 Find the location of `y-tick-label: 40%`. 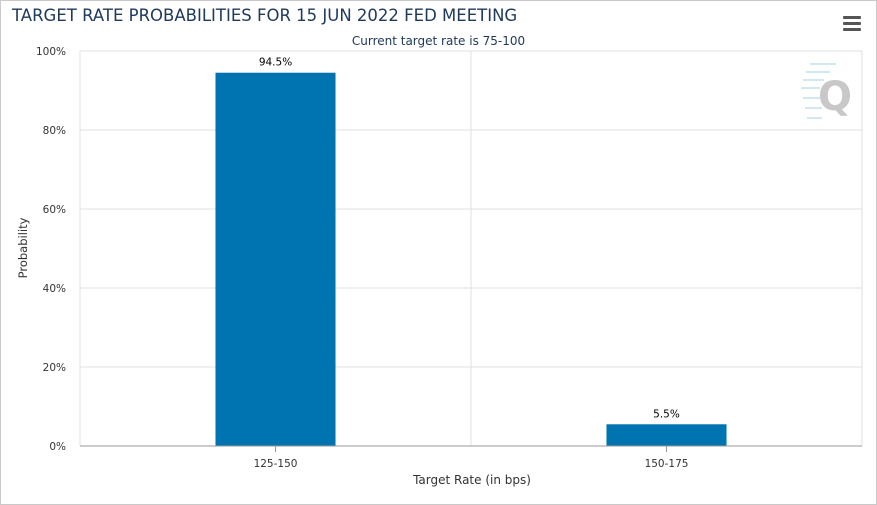

y-tick-label: 40% is located at coordinates (54, 289).